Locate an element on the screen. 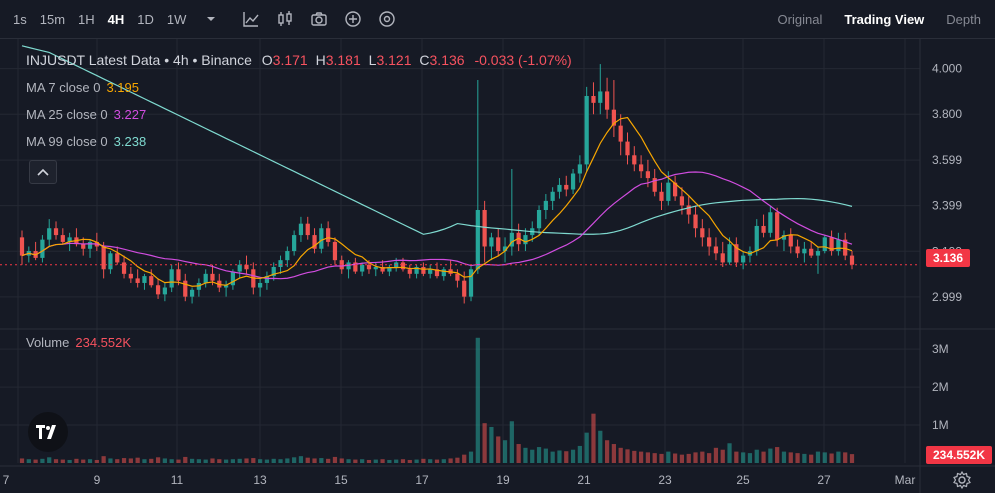 The image size is (995, 493). ma99-value: 3.238 is located at coordinates (130, 141).